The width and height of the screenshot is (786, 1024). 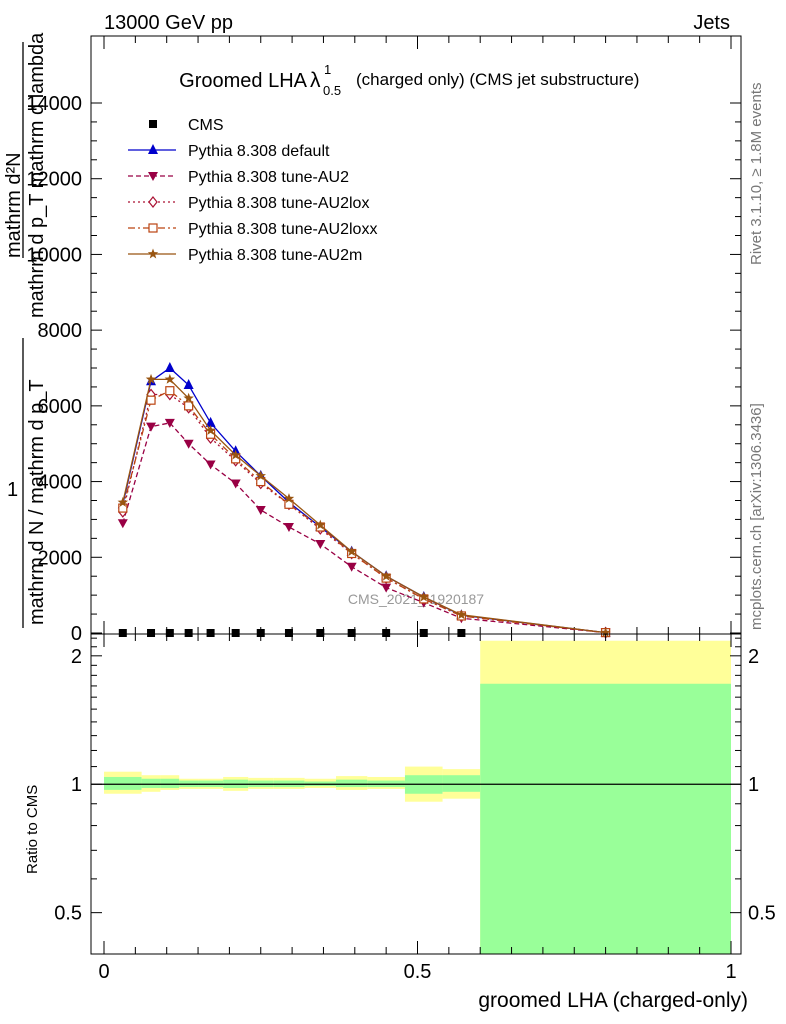 What do you see at coordinates (259, 151) in the screenshot?
I see `legend-label: Pythia 8.308 default` at bounding box center [259, 151].